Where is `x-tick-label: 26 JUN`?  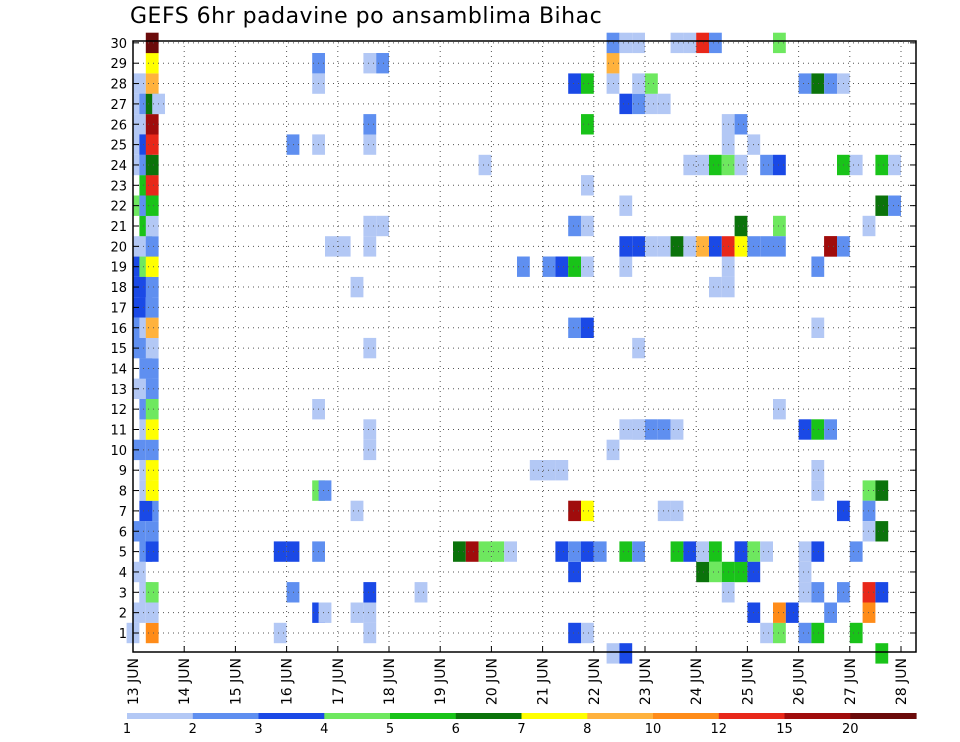 x-tick-label: 26 JUN is located at coordinates (800, 681).